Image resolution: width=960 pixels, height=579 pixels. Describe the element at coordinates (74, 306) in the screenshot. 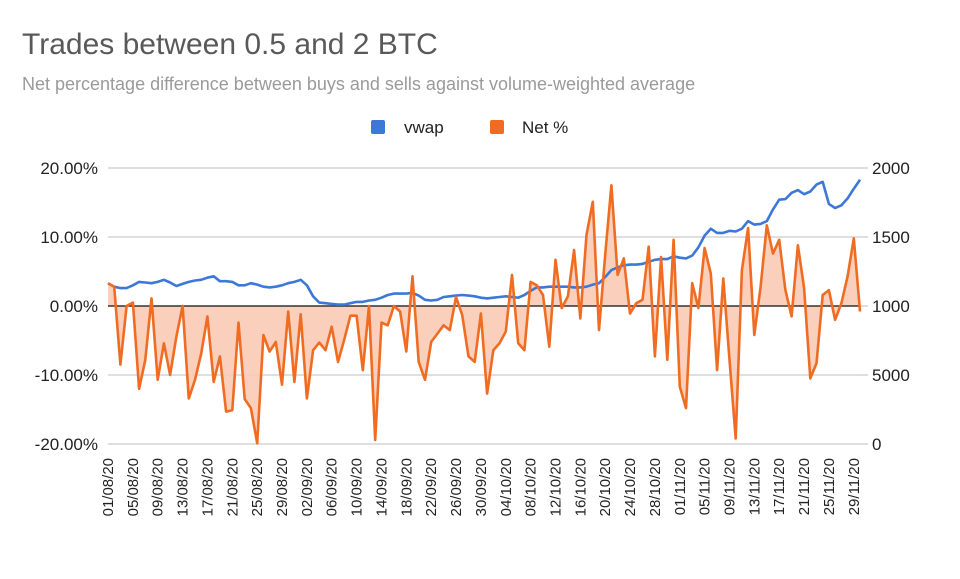

I see `left-tick-label: 0.00%` at that location.